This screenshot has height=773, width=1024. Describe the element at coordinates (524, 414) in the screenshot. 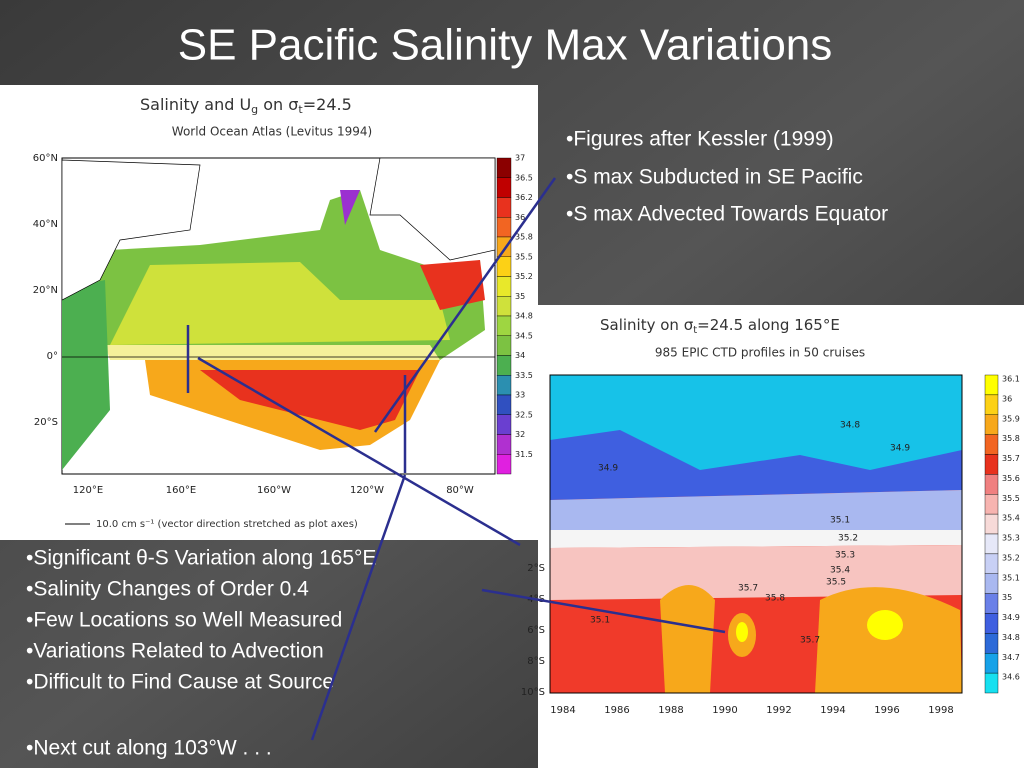

I see `colorbar-label: 32.5` at that location.